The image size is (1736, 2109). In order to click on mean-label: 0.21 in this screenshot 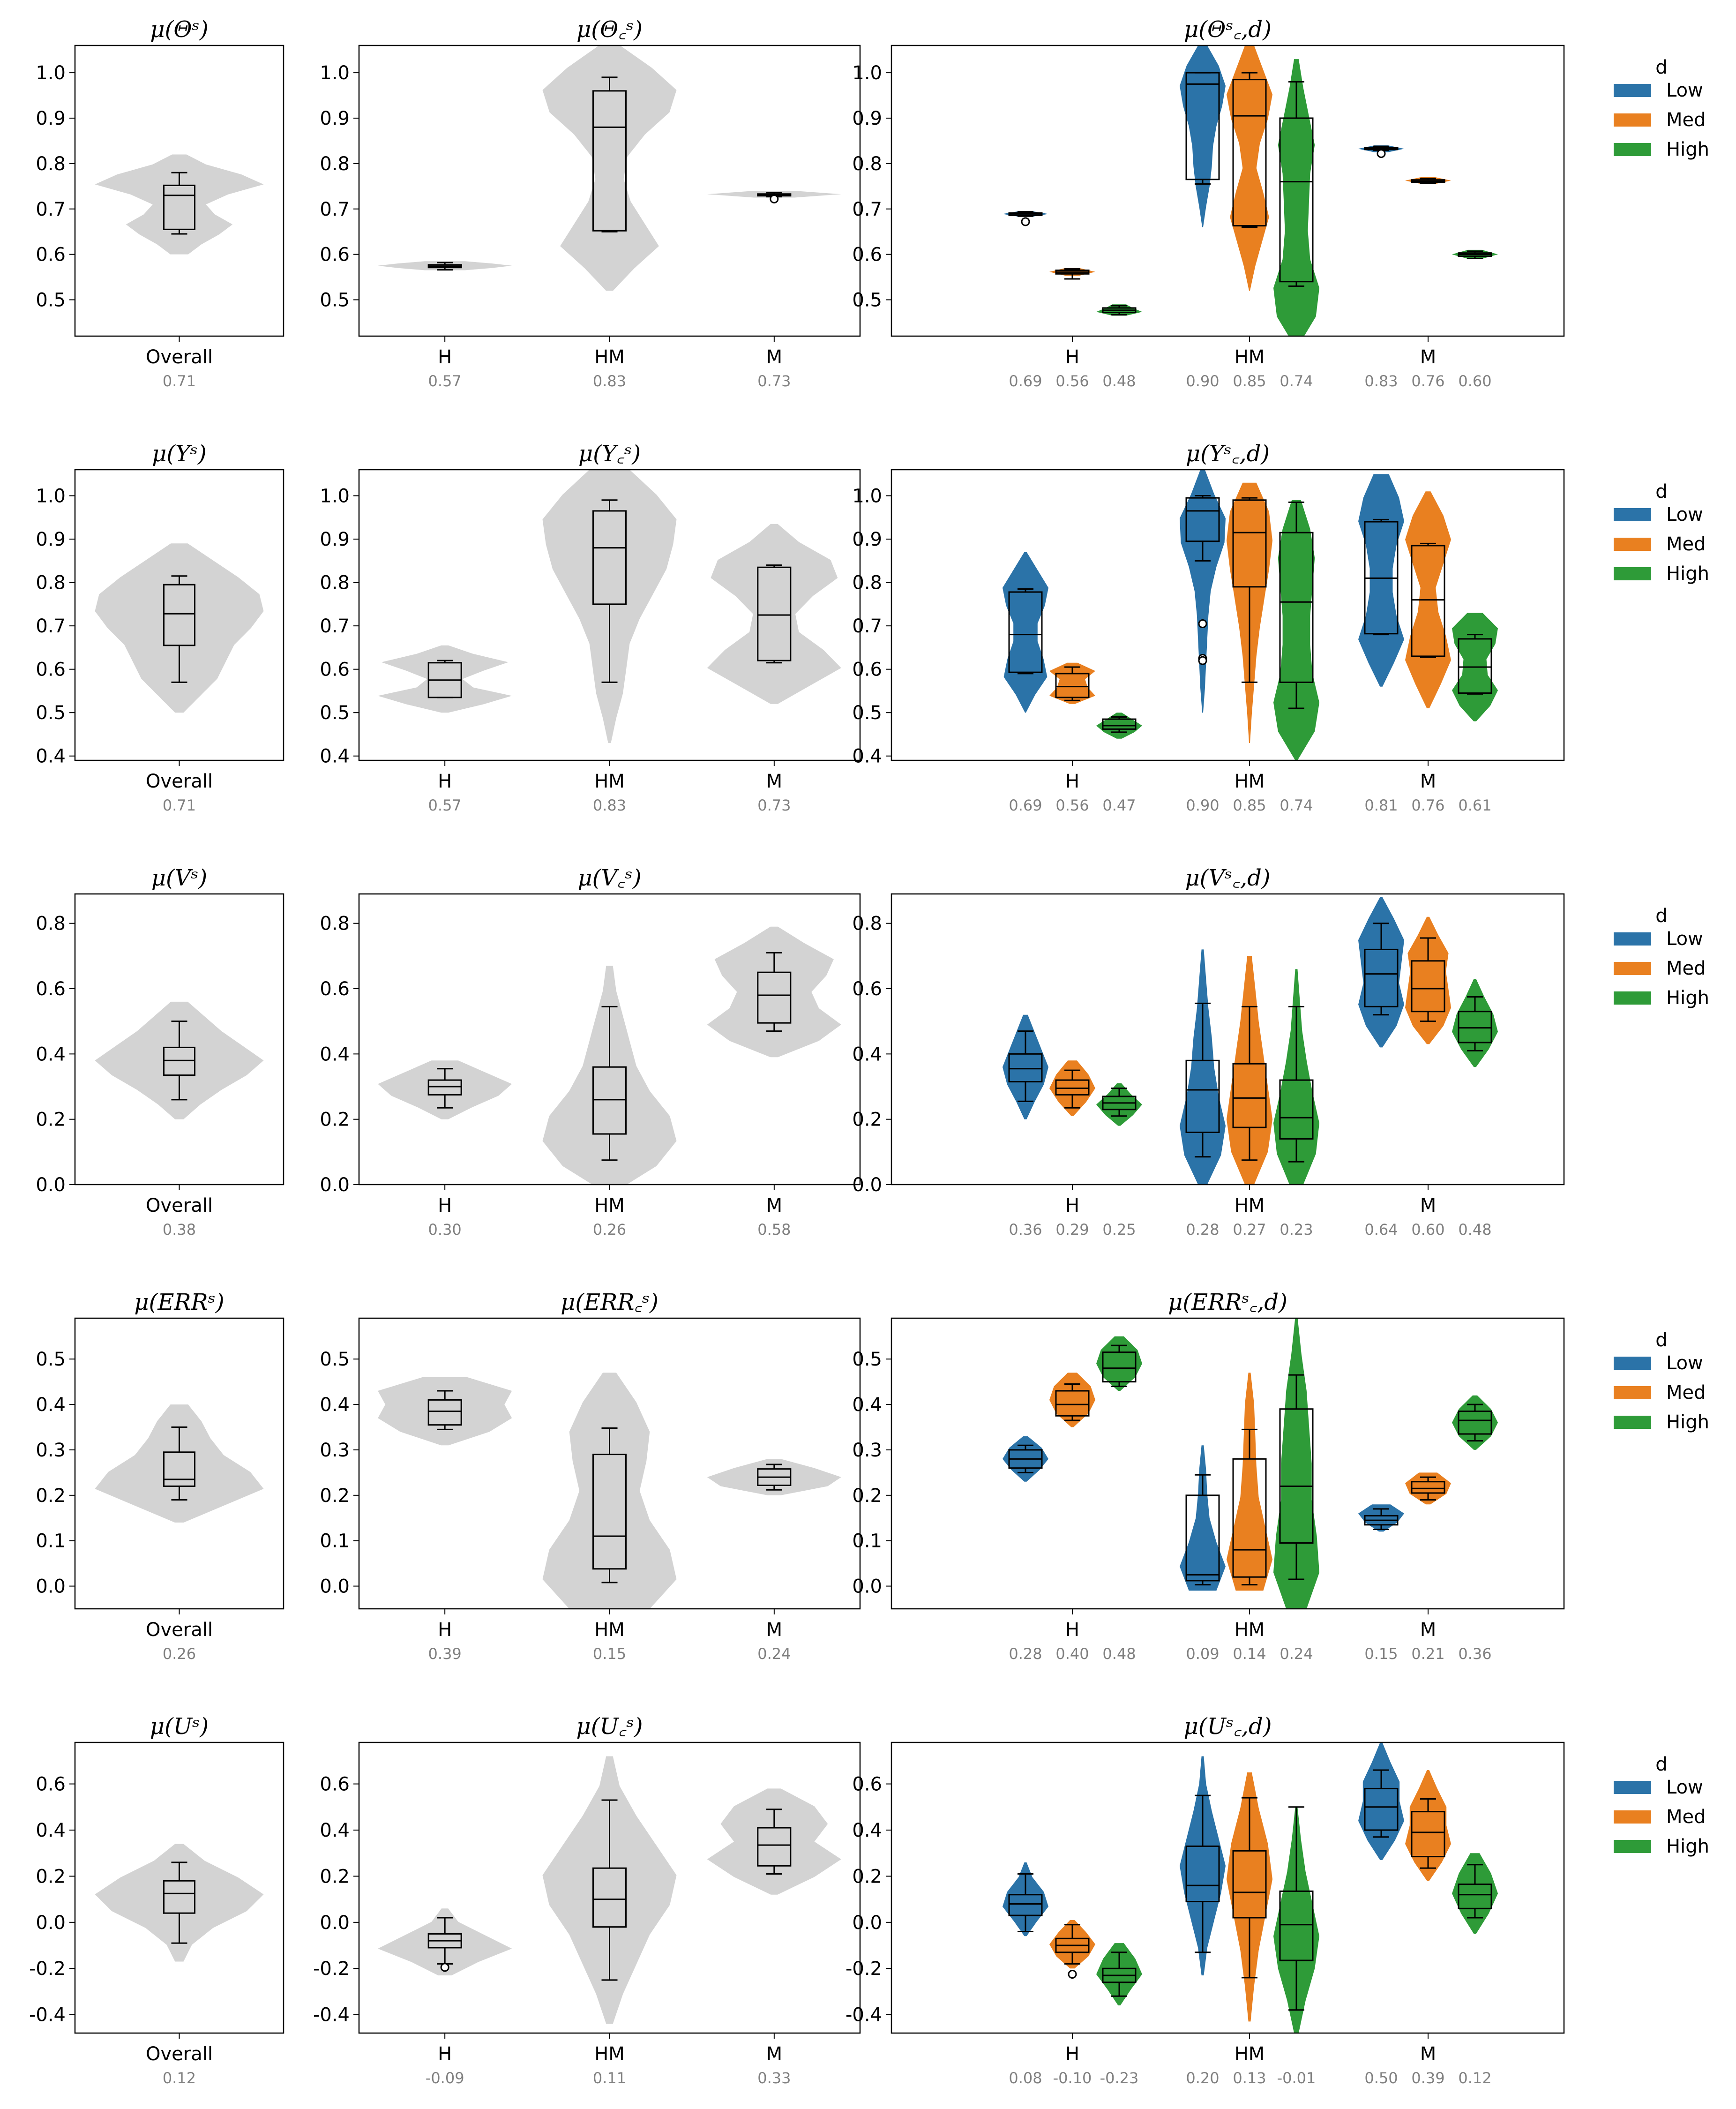, I will do `click(1427, 1654)`.